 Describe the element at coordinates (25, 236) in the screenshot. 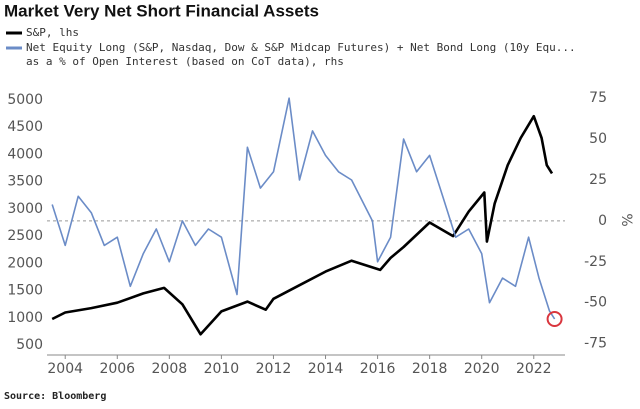

I see `y-tick-label: 2500` at that location.